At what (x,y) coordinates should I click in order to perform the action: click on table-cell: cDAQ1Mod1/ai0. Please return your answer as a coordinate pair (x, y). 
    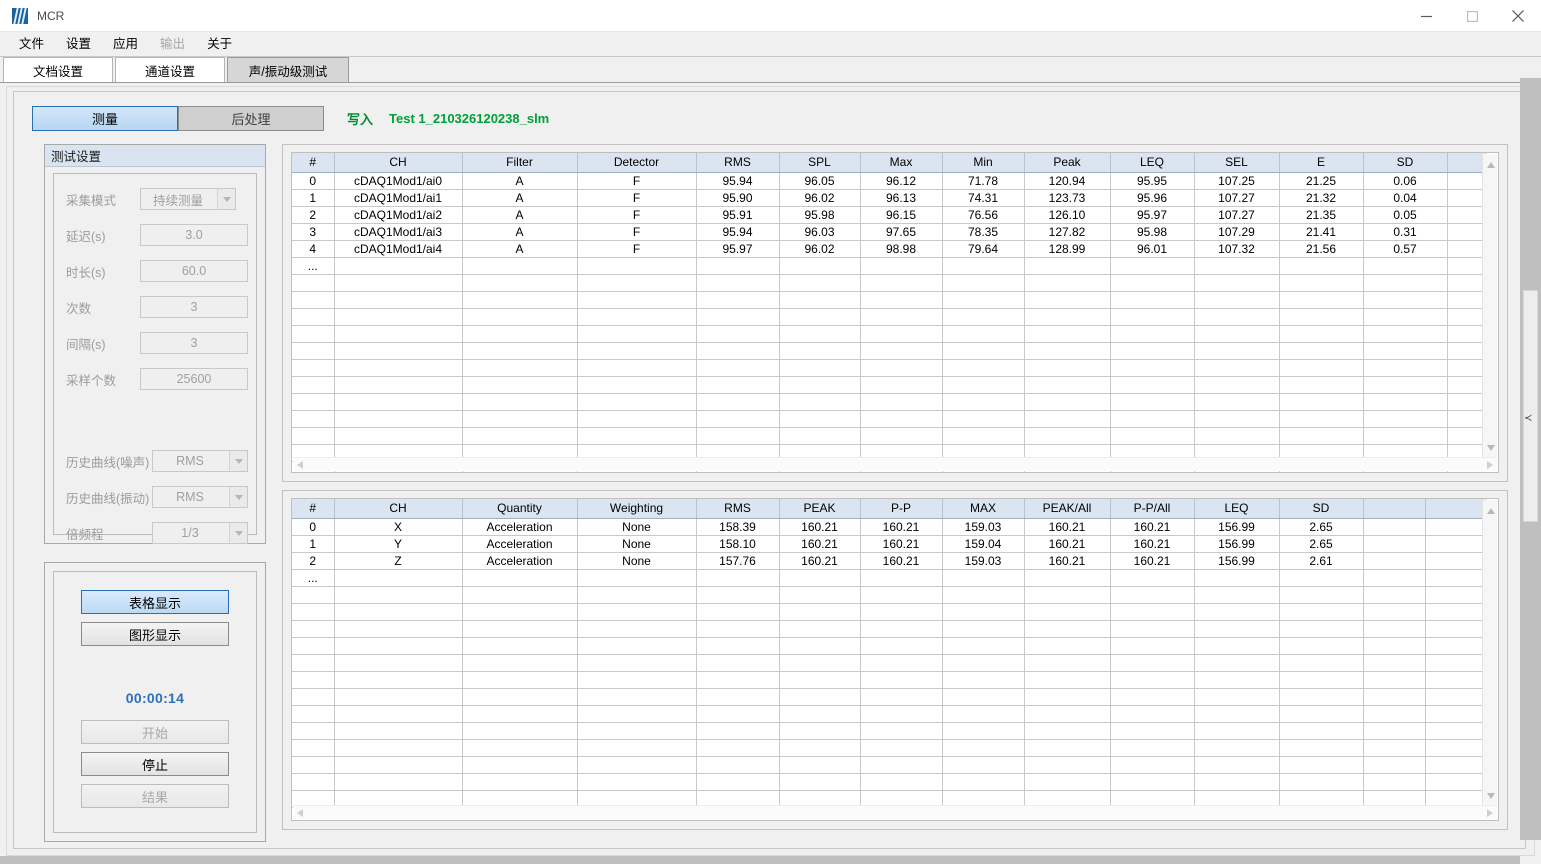
    Looking at the image, I should click on (398, 181).